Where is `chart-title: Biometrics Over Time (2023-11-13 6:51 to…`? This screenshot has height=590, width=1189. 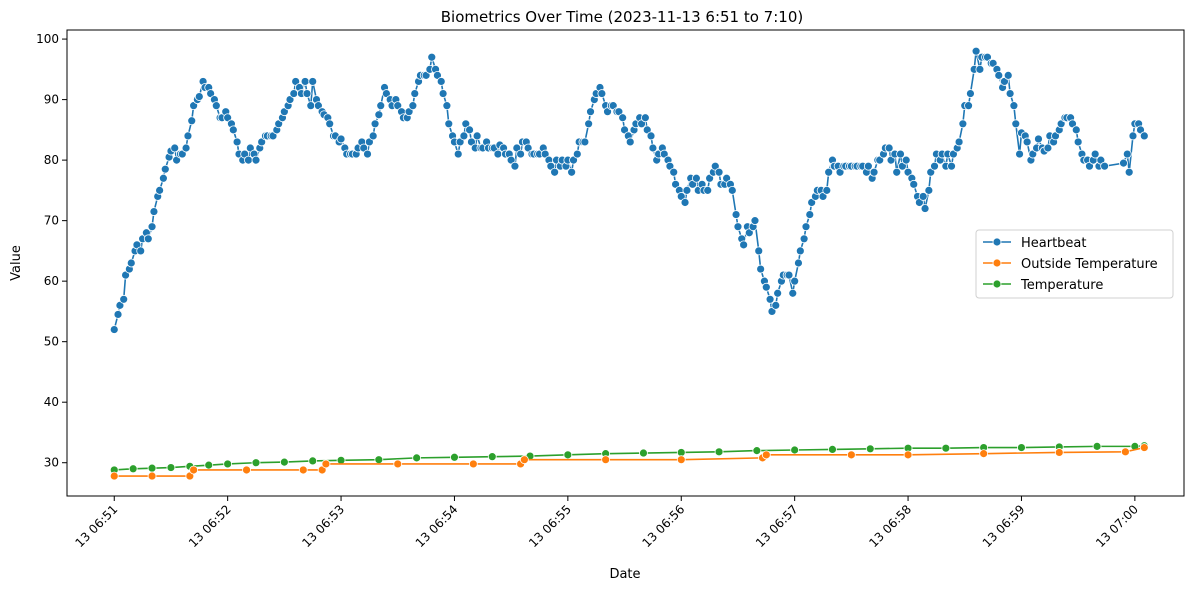
chart-title: Biometrics Over Time (2023-11-13 6:51 to… is located at coordinates (622, 17).